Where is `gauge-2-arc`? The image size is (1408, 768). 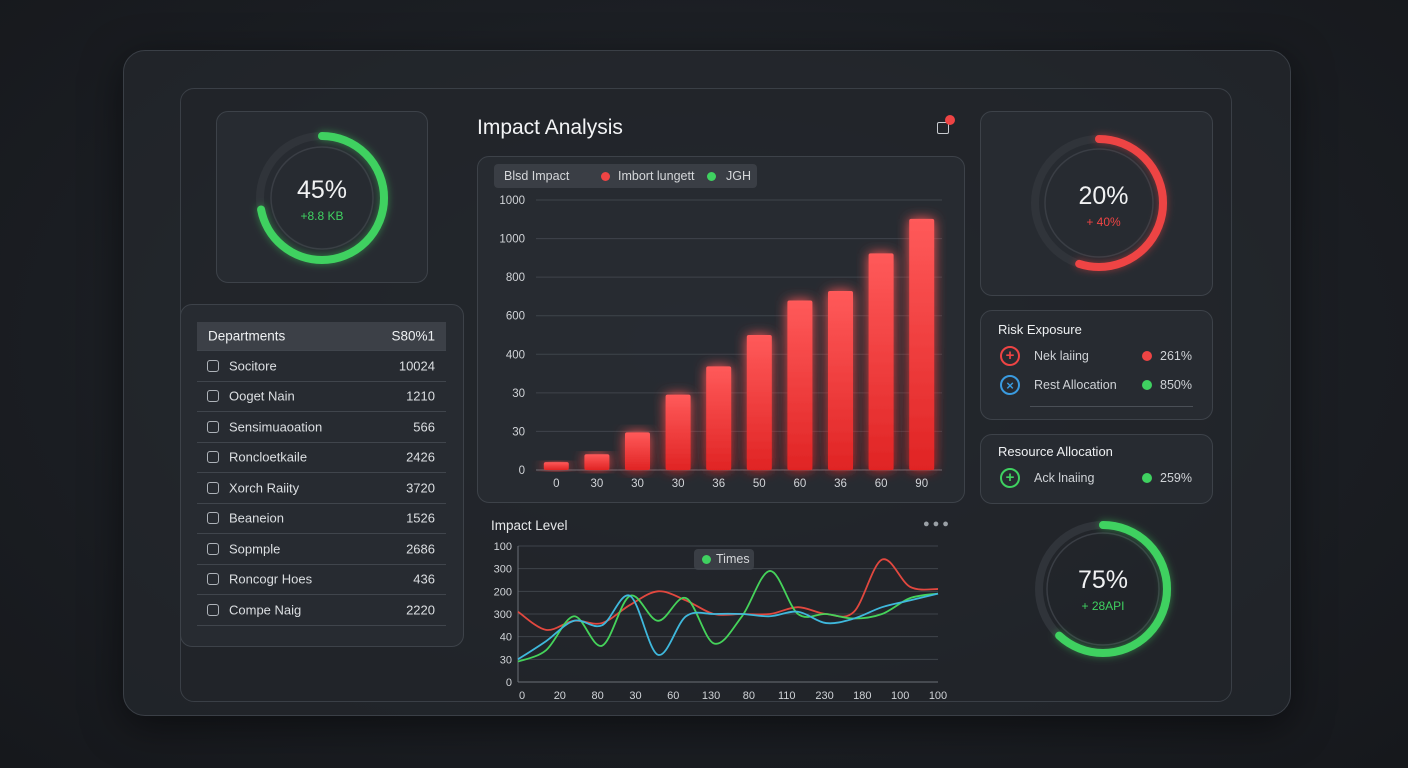 gauge-2-arc is located at coordinates (1099, 203).